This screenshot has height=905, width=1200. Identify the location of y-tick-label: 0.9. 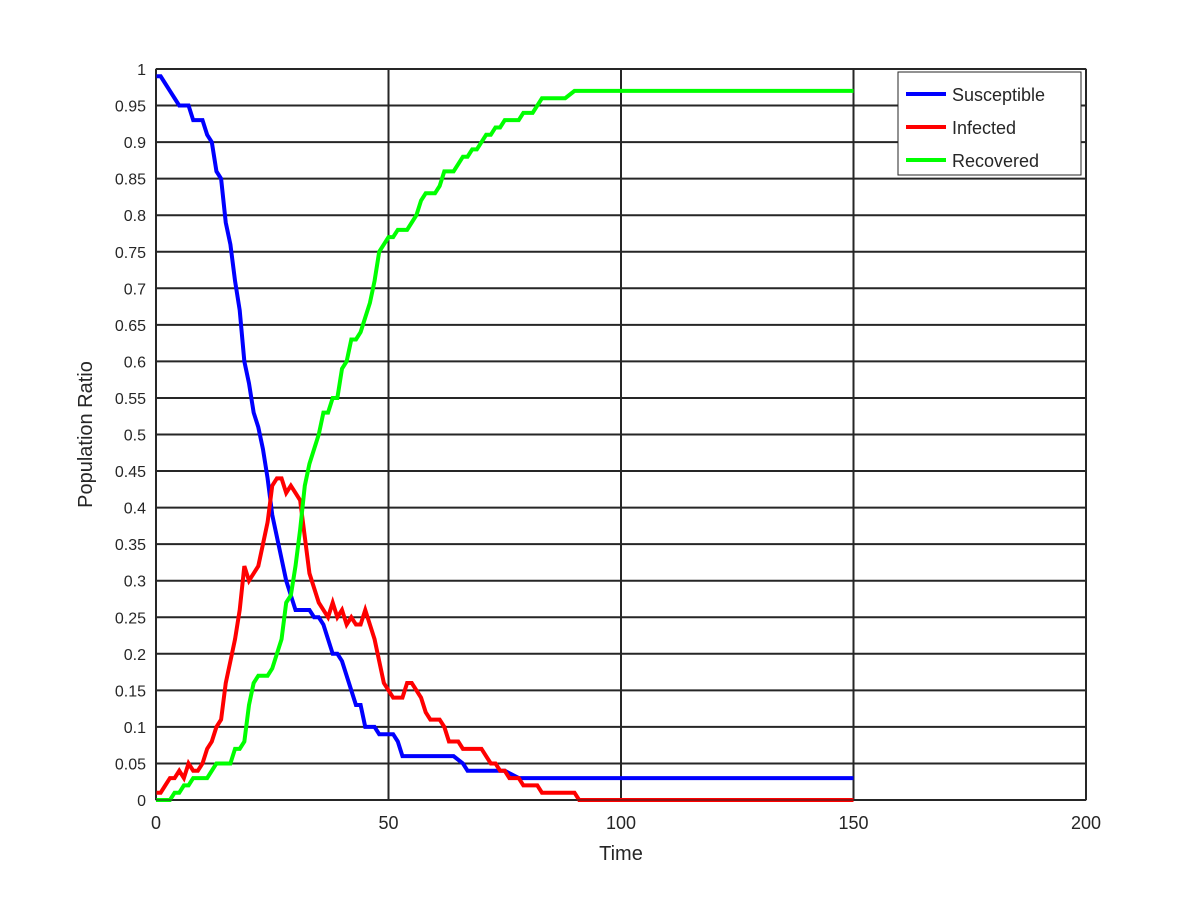
(135, 143).